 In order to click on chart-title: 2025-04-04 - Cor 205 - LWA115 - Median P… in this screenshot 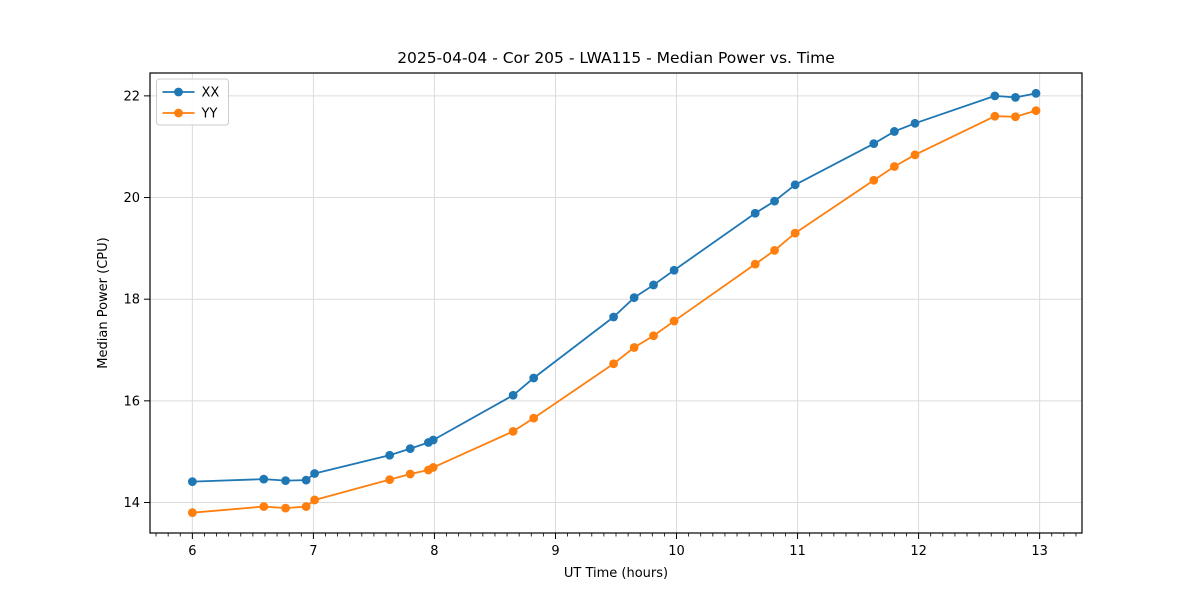, I will do `click(616, 58)`.